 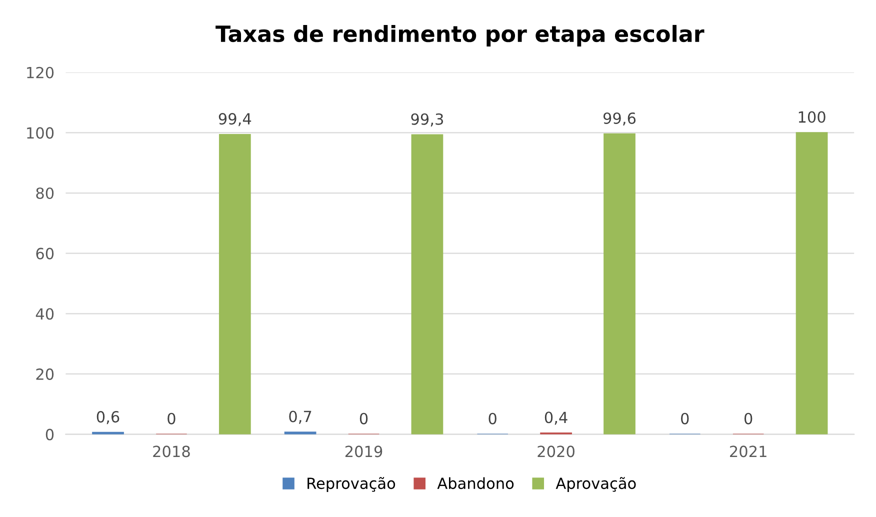 I want to click on y-tick-label: 60, so click(x=45, y=254).